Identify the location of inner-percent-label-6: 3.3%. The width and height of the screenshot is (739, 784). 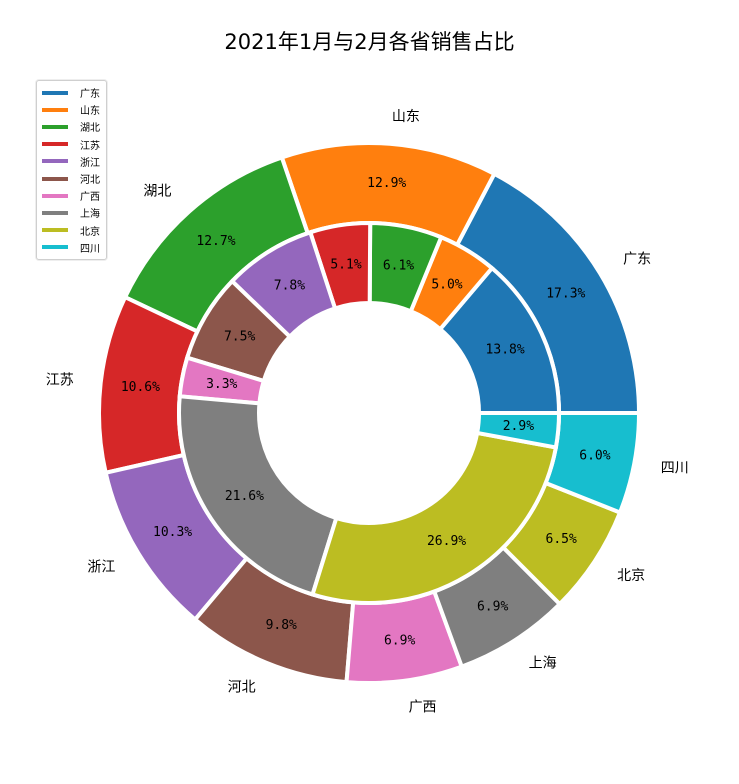
(221, 384).